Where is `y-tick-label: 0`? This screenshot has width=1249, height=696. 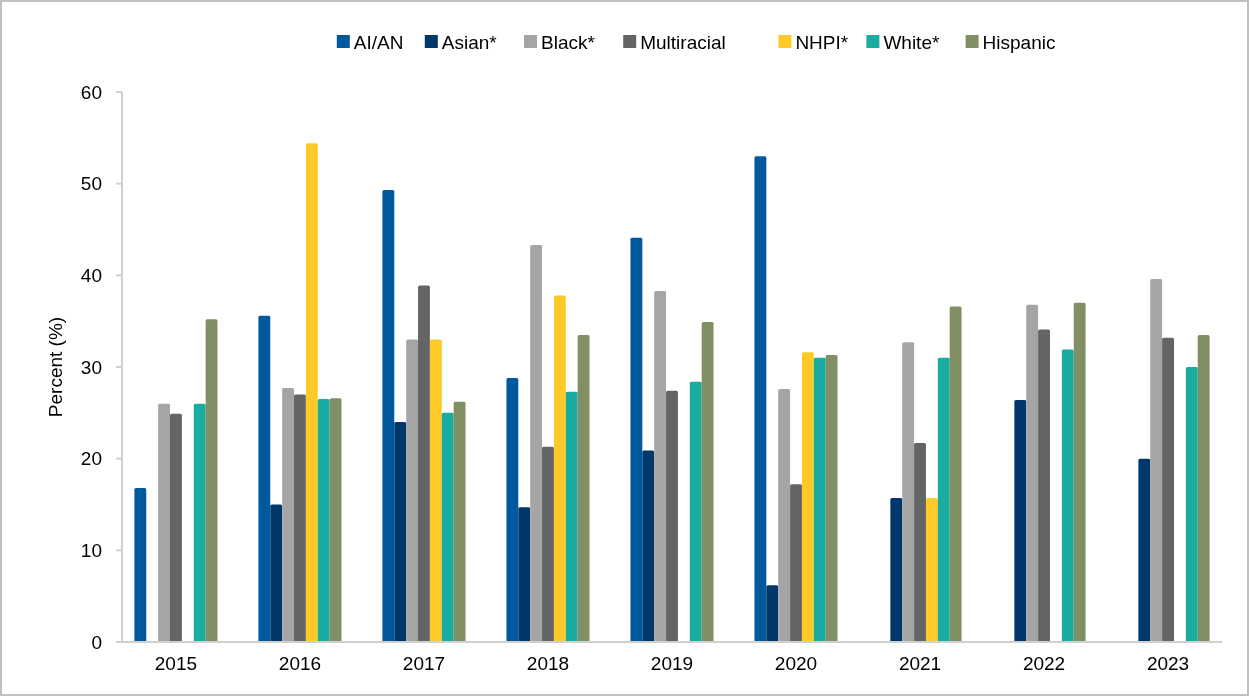 y-tick-label: 0 is located at coordinates (96, 642).